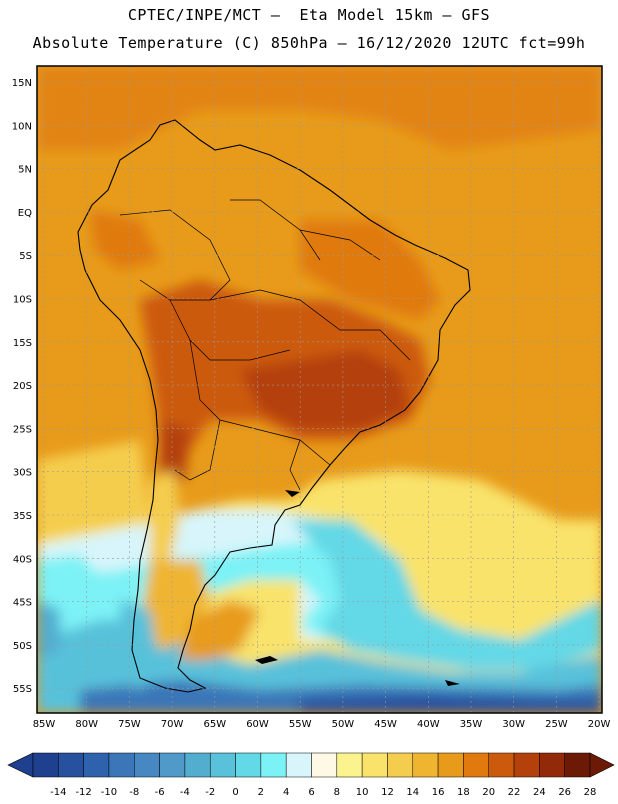 This screenshot has width=618, height=804. I want to click on latitude-label: 10S, so click(22, 300).